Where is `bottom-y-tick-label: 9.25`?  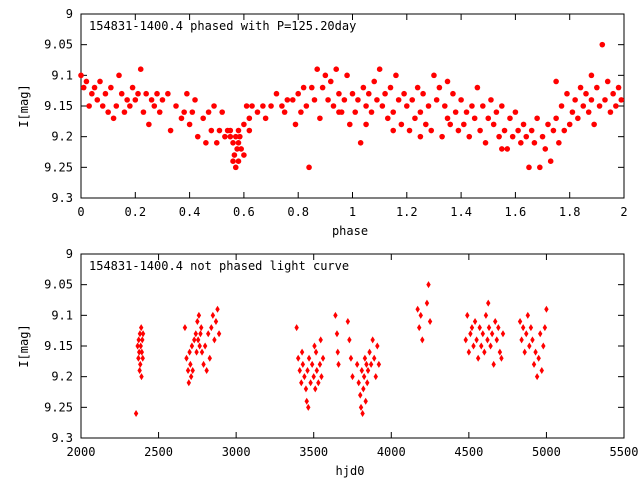 bottom-y-tick-label: 9.25 is located at coordinates (58, 407).